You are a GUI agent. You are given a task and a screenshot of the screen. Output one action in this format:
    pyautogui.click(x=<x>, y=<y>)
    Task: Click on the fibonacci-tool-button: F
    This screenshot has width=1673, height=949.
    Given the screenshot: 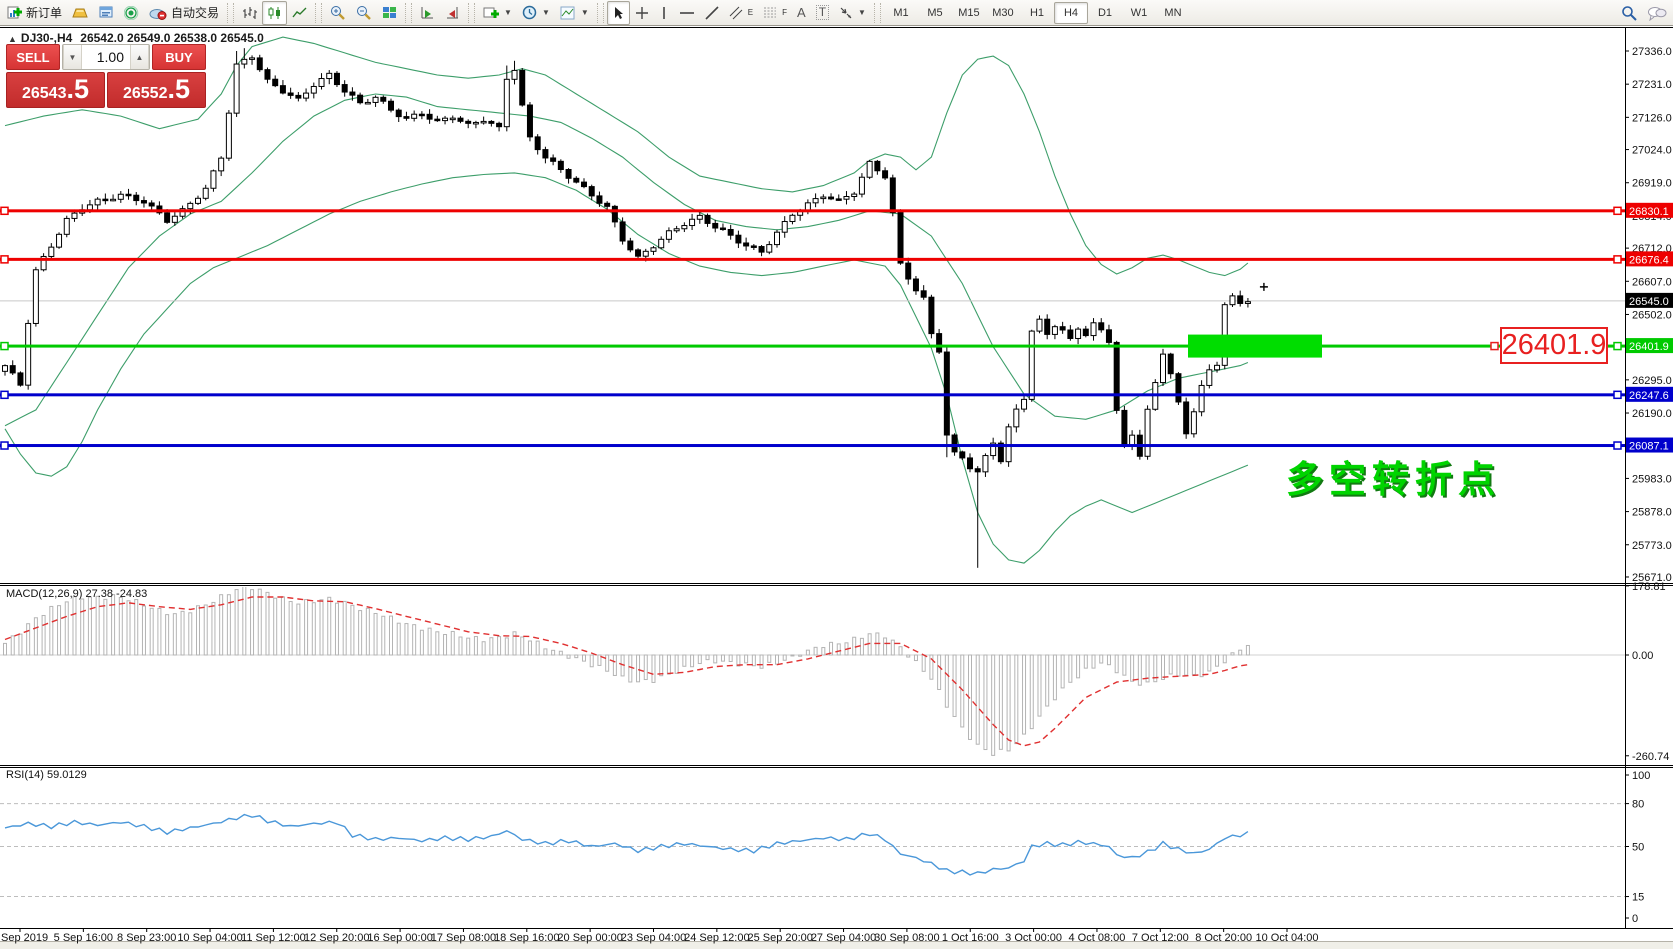 What is the action you would take?
    pyautogui.click(x=775, y=13)
    